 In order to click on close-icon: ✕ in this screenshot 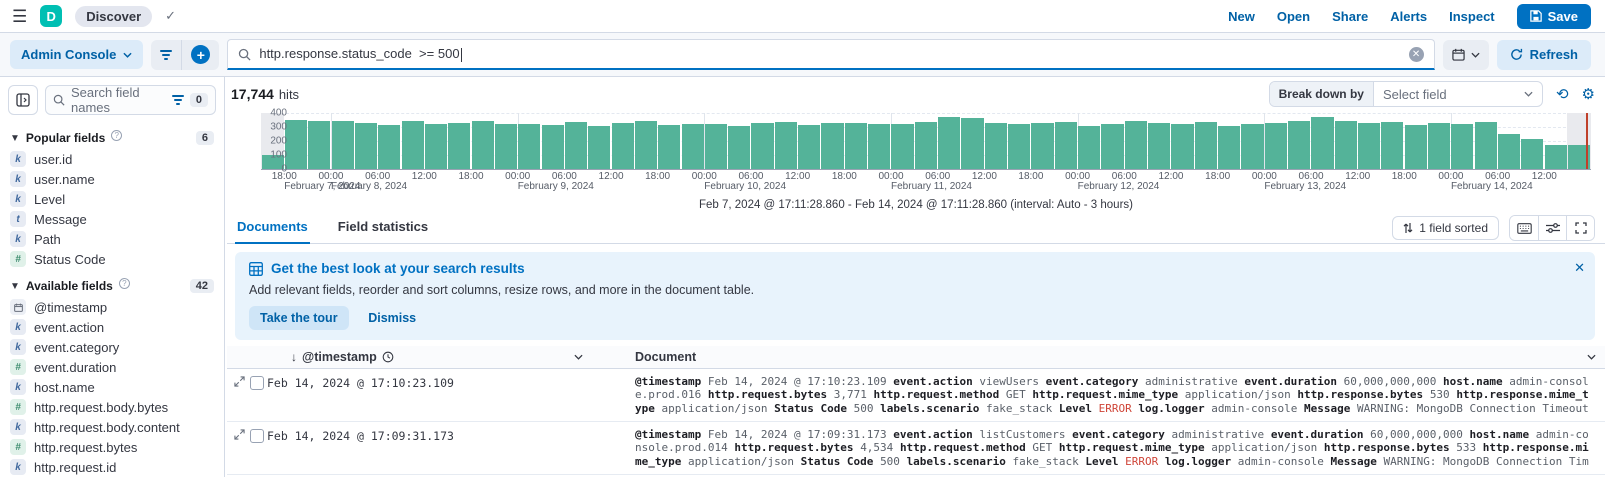, I will do `click(1579, 267)`.